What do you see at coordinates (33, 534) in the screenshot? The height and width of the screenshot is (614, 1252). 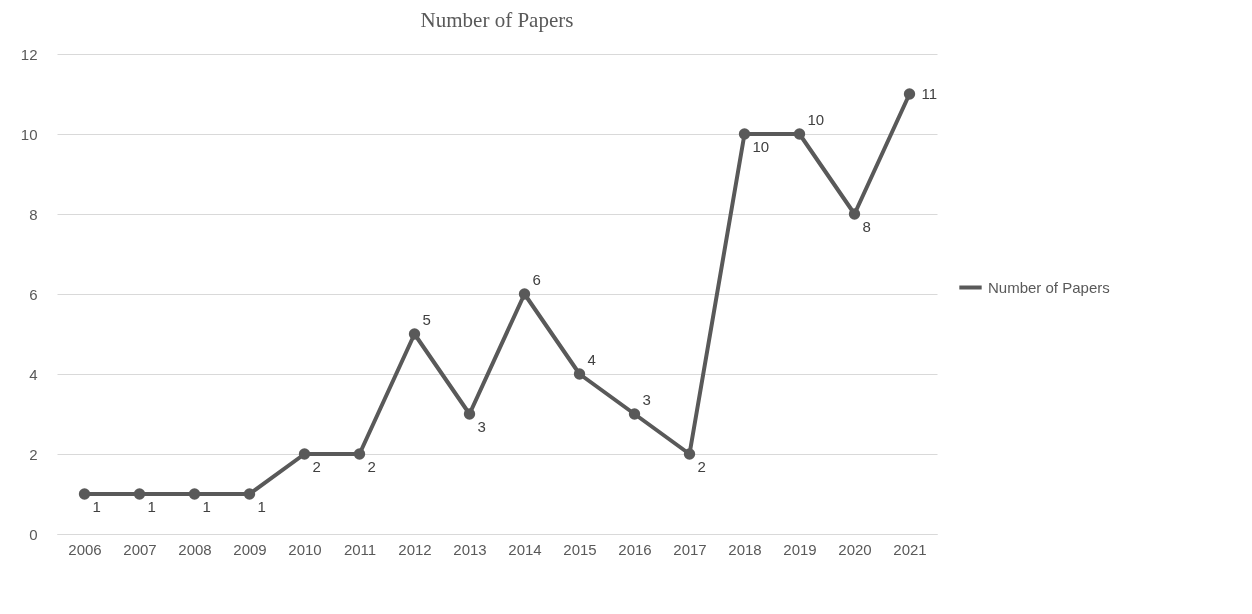 I see `y-tick-label: 0` at bounding box center [33, 534].